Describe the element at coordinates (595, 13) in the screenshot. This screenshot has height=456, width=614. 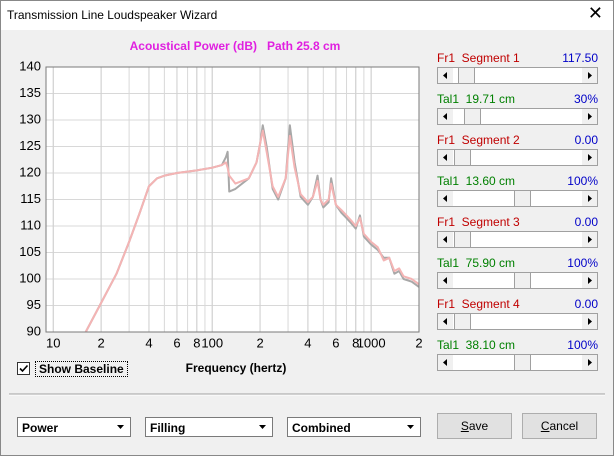
I see `close-button: ✕` at that location.